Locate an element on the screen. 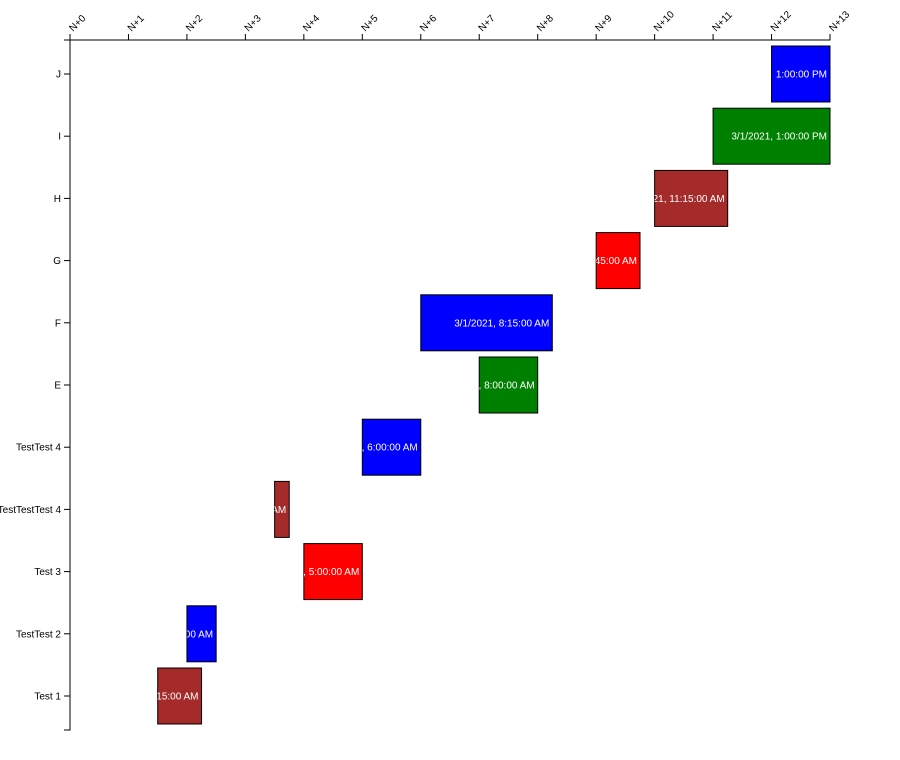  x-tick-label: N+12 is located at coordinates (781, 21).